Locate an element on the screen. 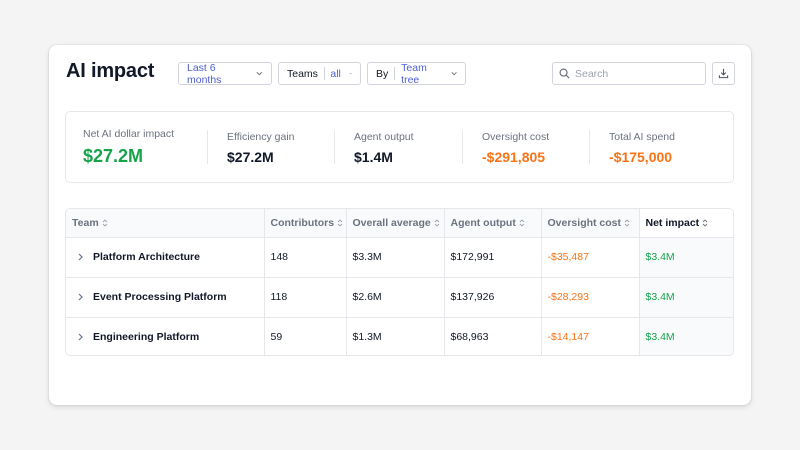 The width and height of the screenshot is (800, 450). stat-label: Total AI spend is located at coordinates (642, 137).